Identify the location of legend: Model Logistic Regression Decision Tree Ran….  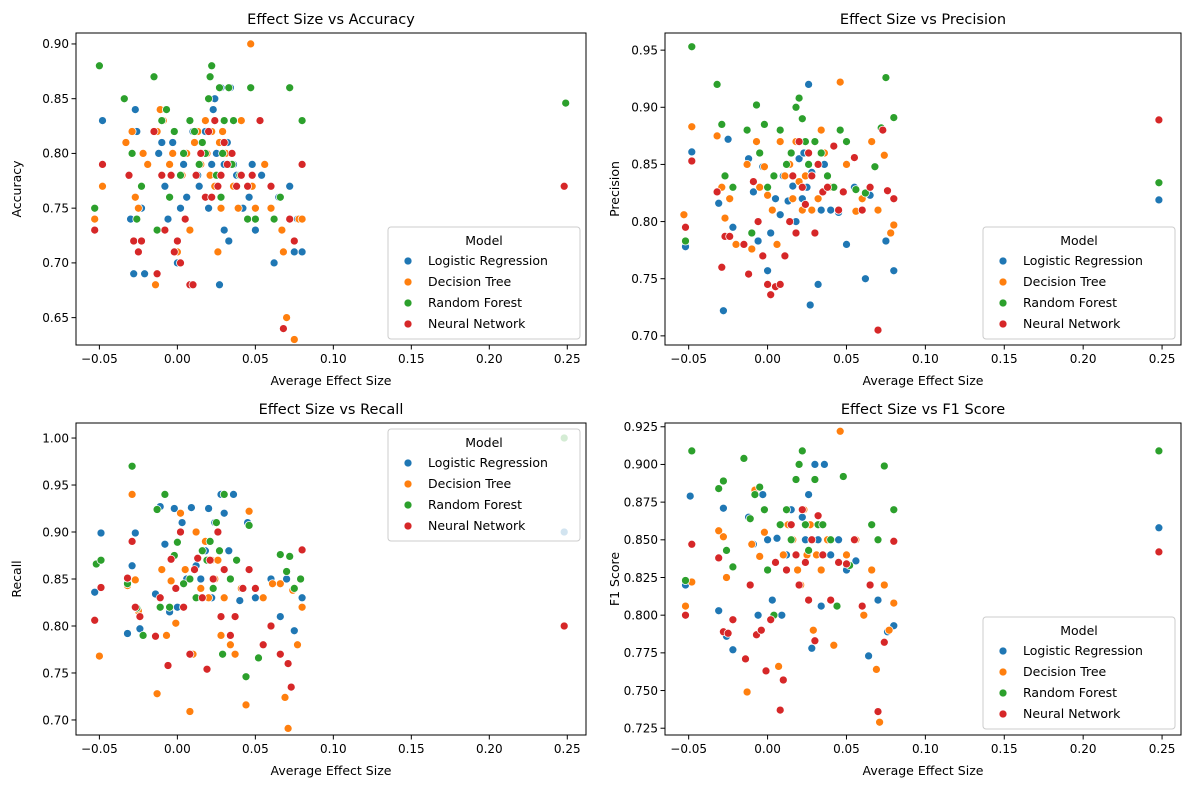
(1079, 283).